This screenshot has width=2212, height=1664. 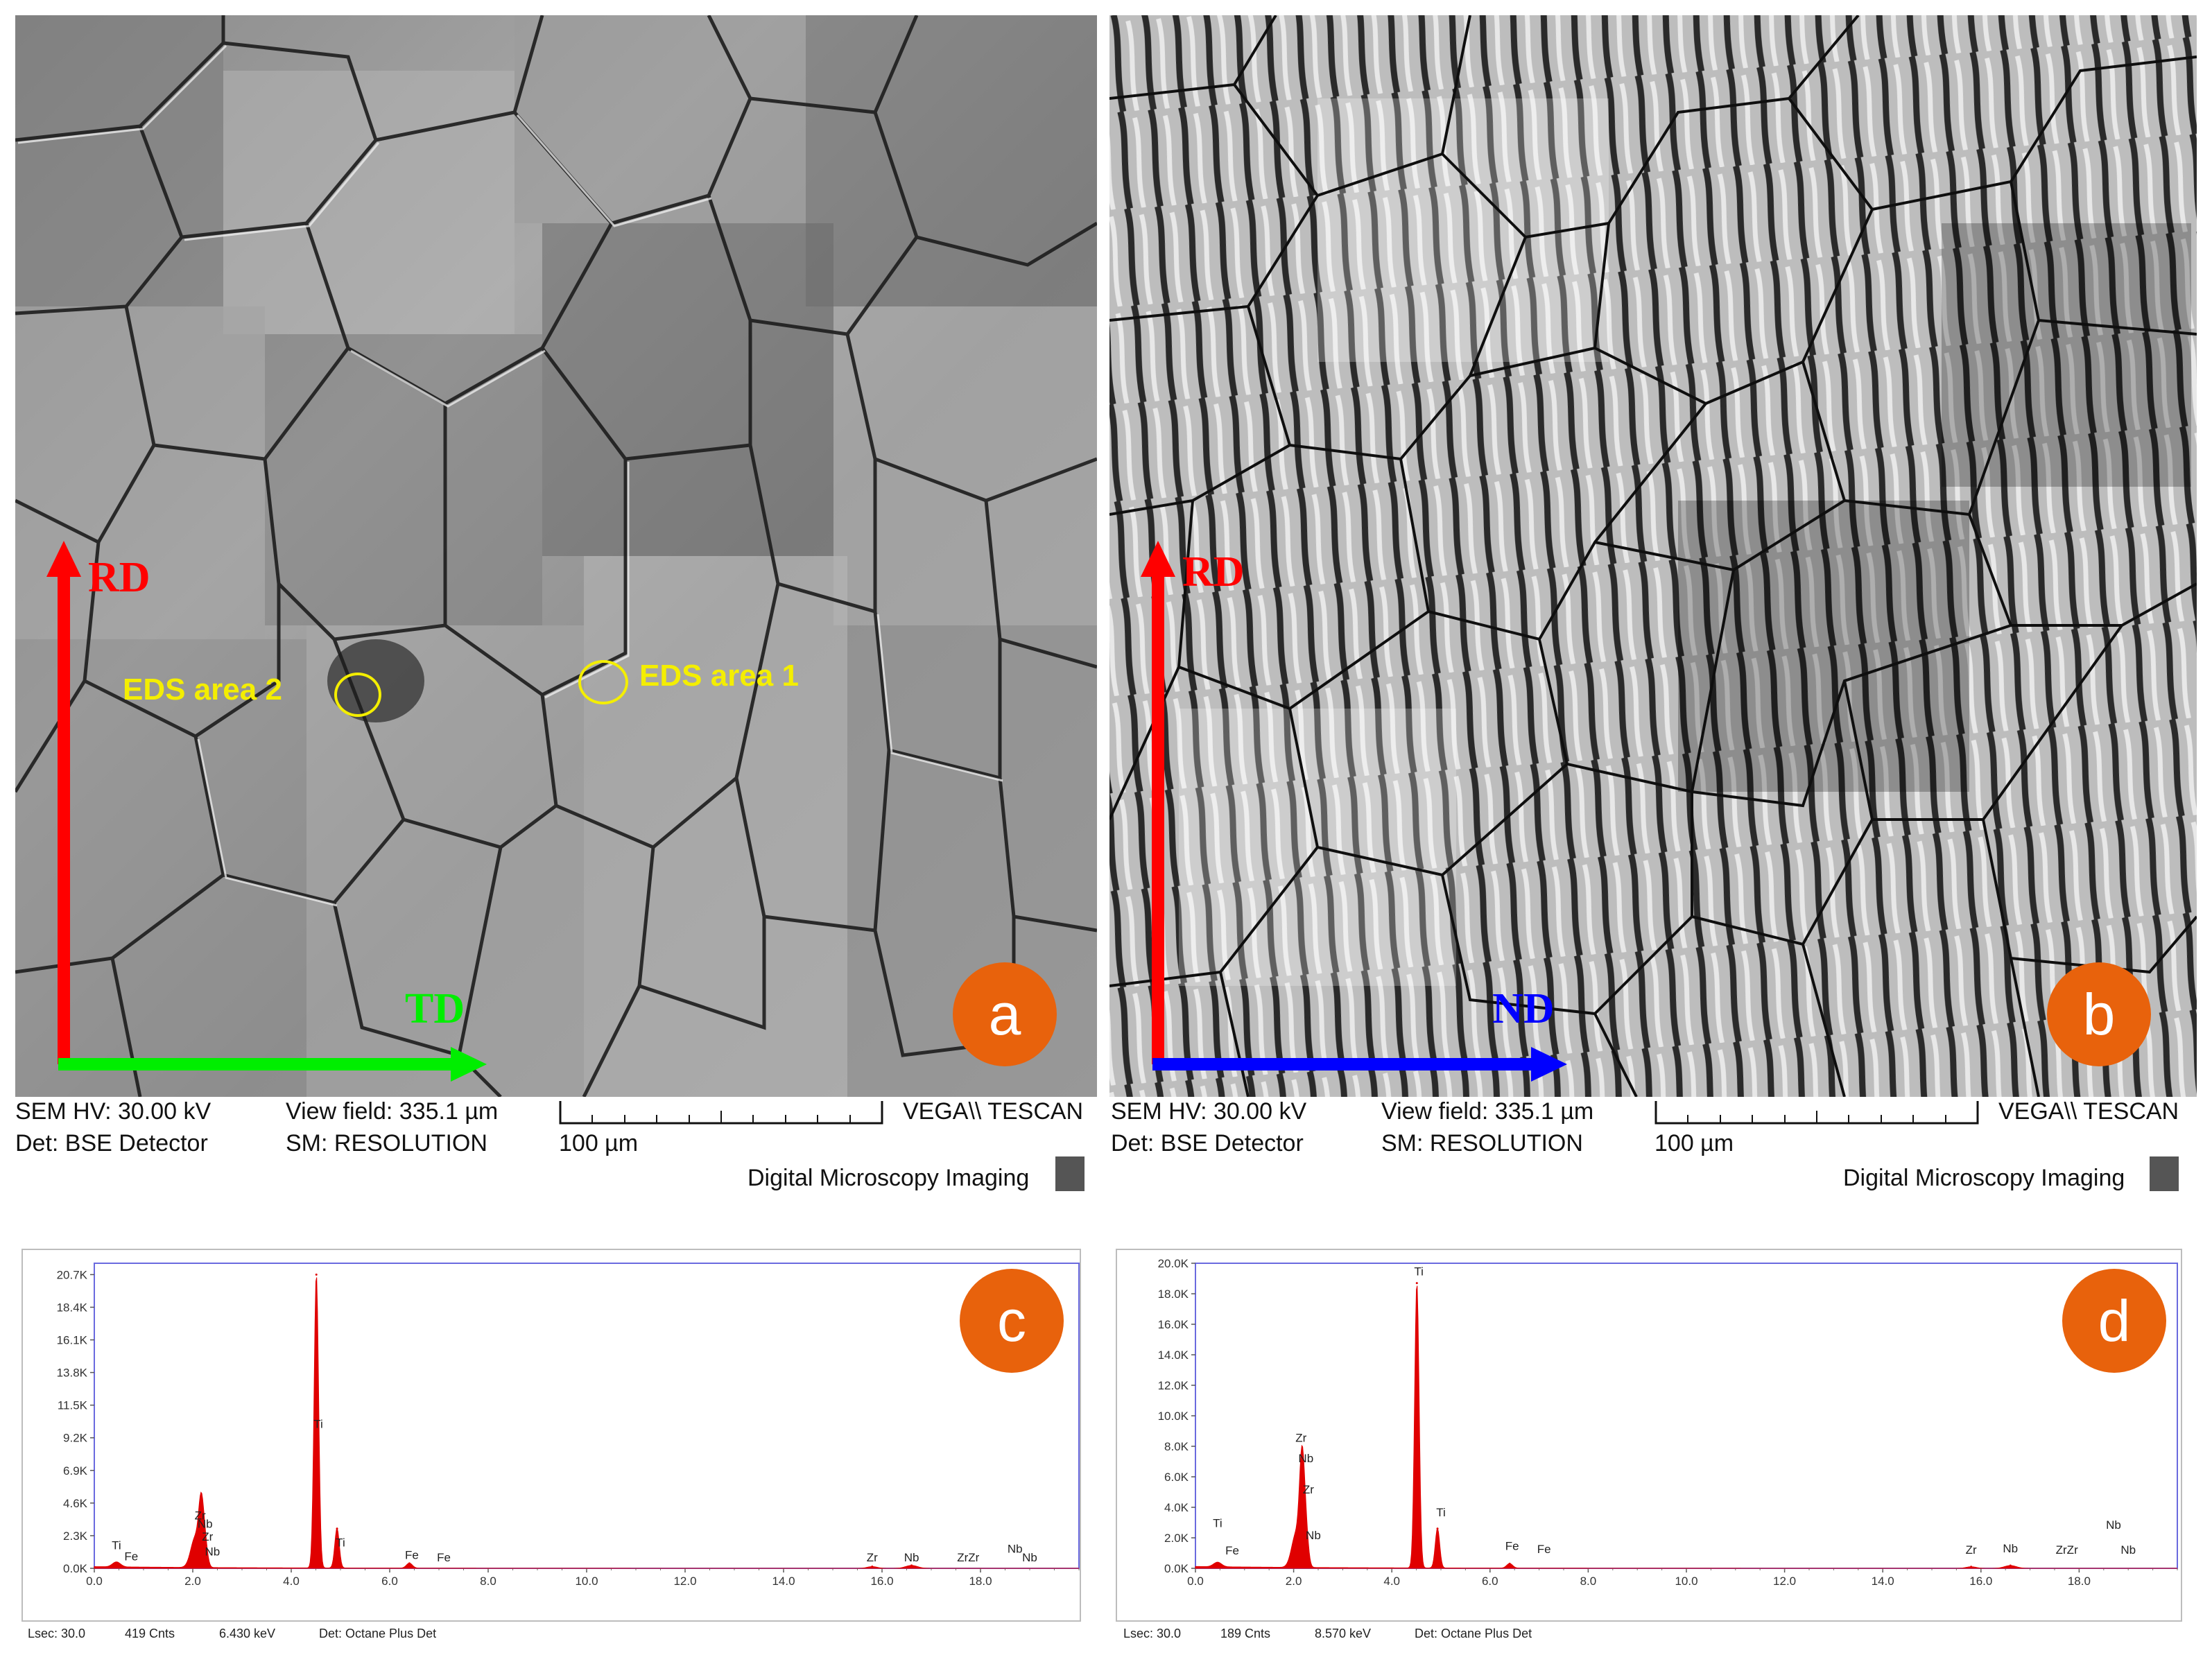 I want to click on live-time-c: Lsec: 30.0, so click(x=57, y=1633).